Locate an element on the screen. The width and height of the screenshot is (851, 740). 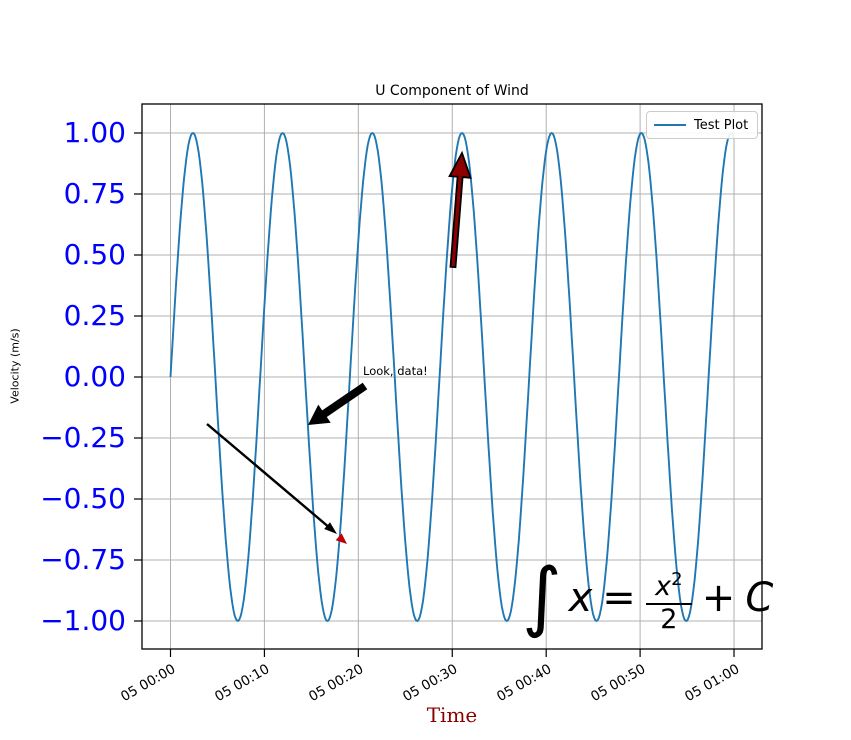
y-tick-label: −0.75 is located at coordinates (83, 559).